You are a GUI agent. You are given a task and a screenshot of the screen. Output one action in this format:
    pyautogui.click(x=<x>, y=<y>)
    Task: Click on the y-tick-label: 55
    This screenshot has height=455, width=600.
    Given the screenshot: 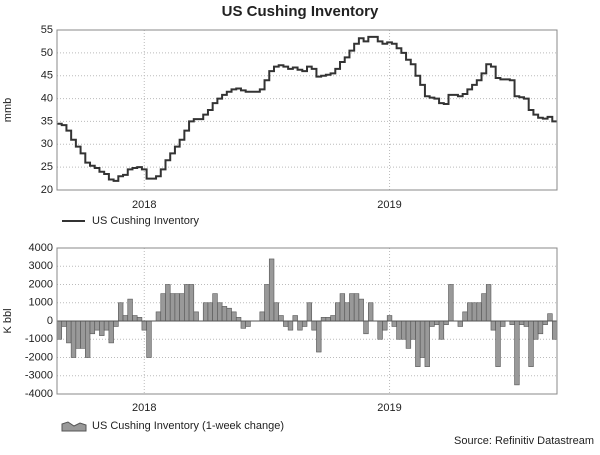 What is the action you would take?
    pyautogui.click(x=47, y=30)
    